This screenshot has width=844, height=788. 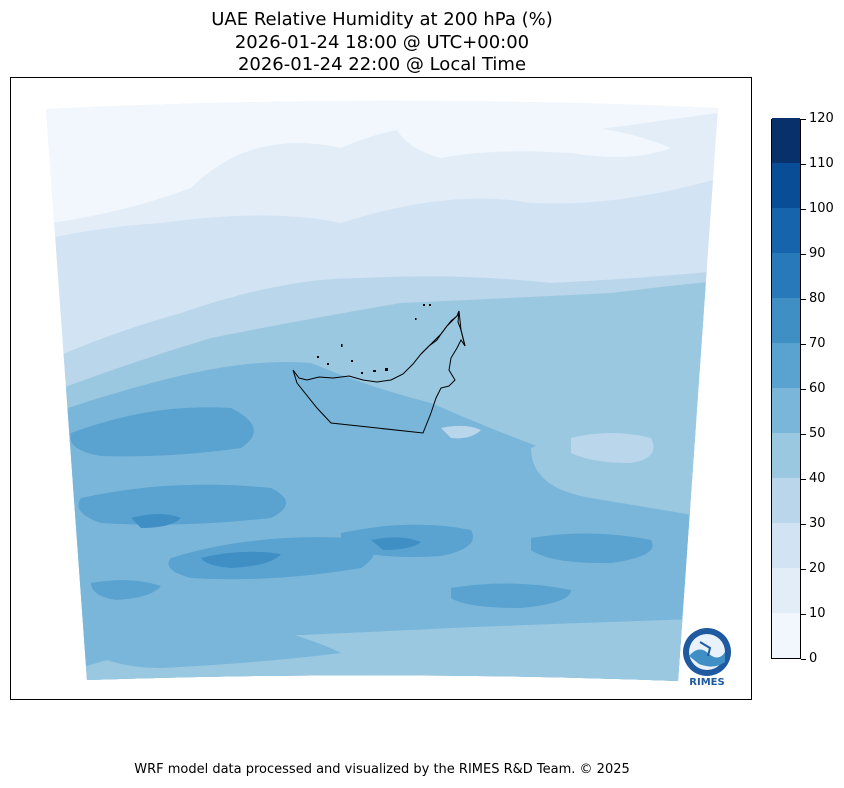 I want to click on contour-70-b, so click(x=241, y=559).